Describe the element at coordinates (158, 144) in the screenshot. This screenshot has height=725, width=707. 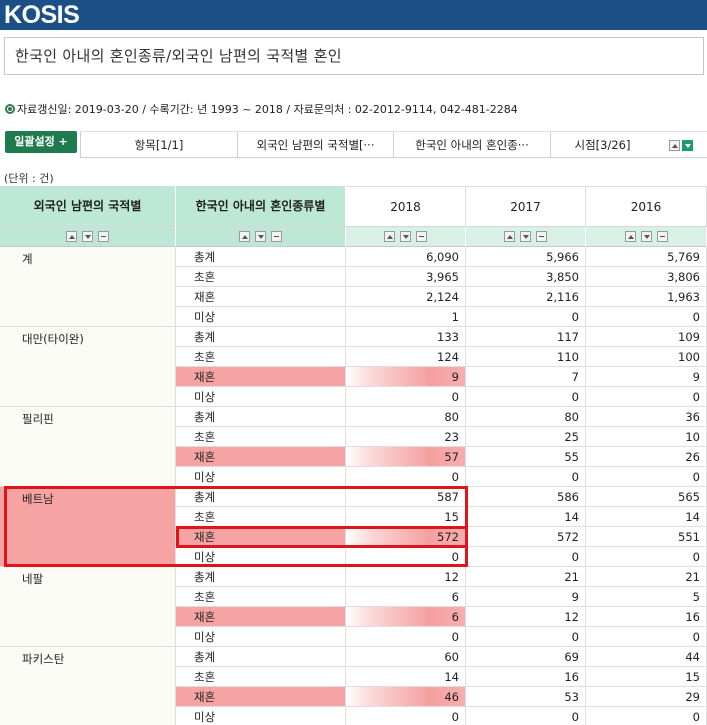
I see `tab-item: 항목[1/1]` at that location.